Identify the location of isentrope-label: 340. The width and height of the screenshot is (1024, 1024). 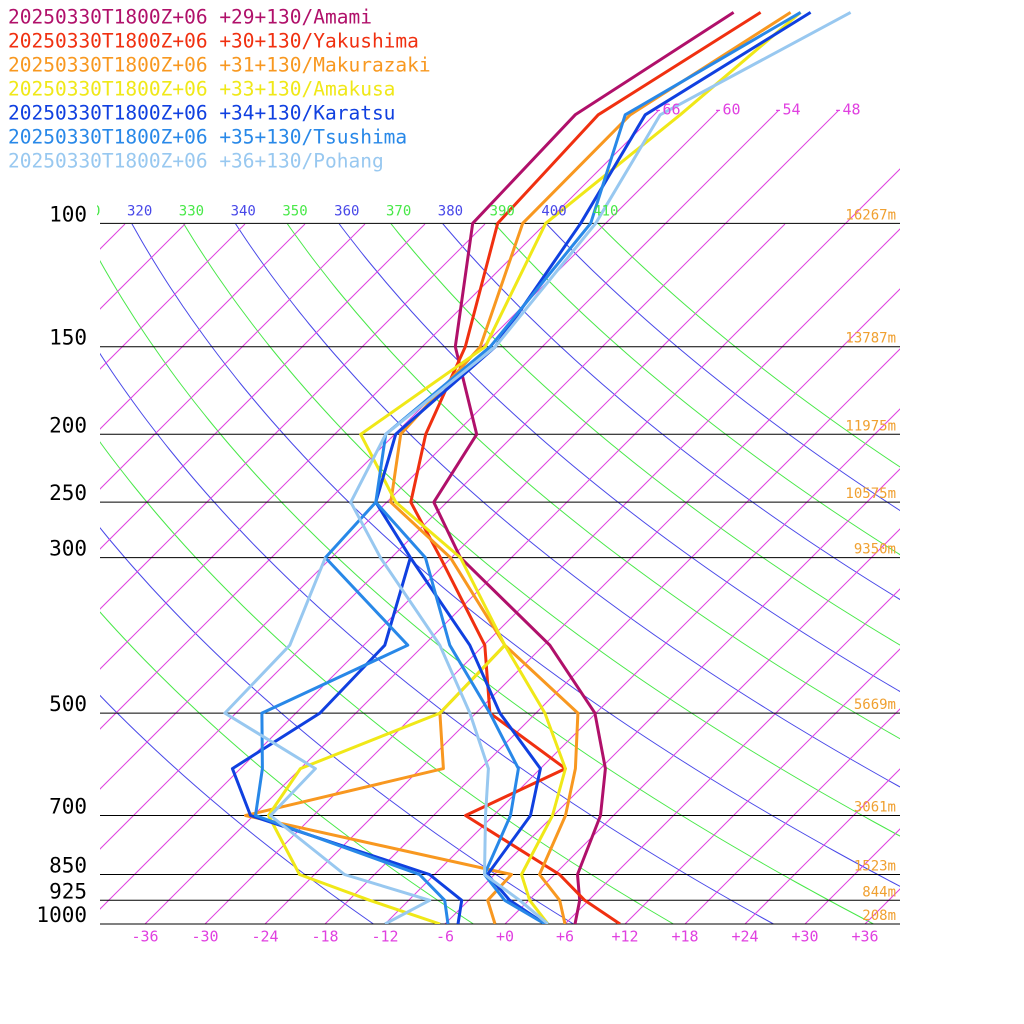
(243, 211).